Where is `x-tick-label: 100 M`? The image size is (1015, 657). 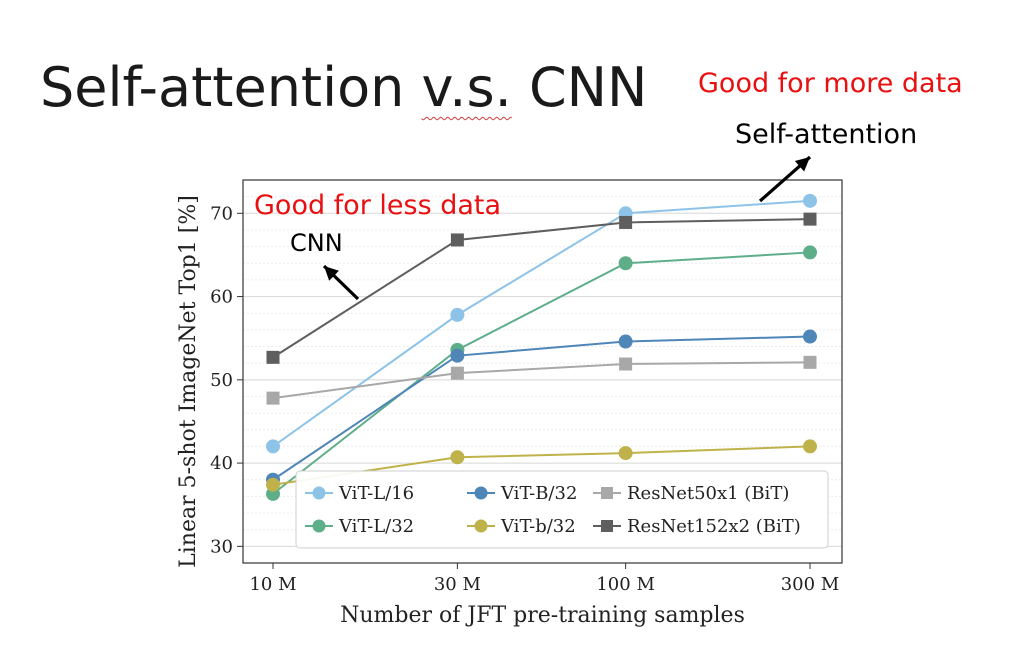 x-tick-label: 100 M is located at coordinates (625, 584).